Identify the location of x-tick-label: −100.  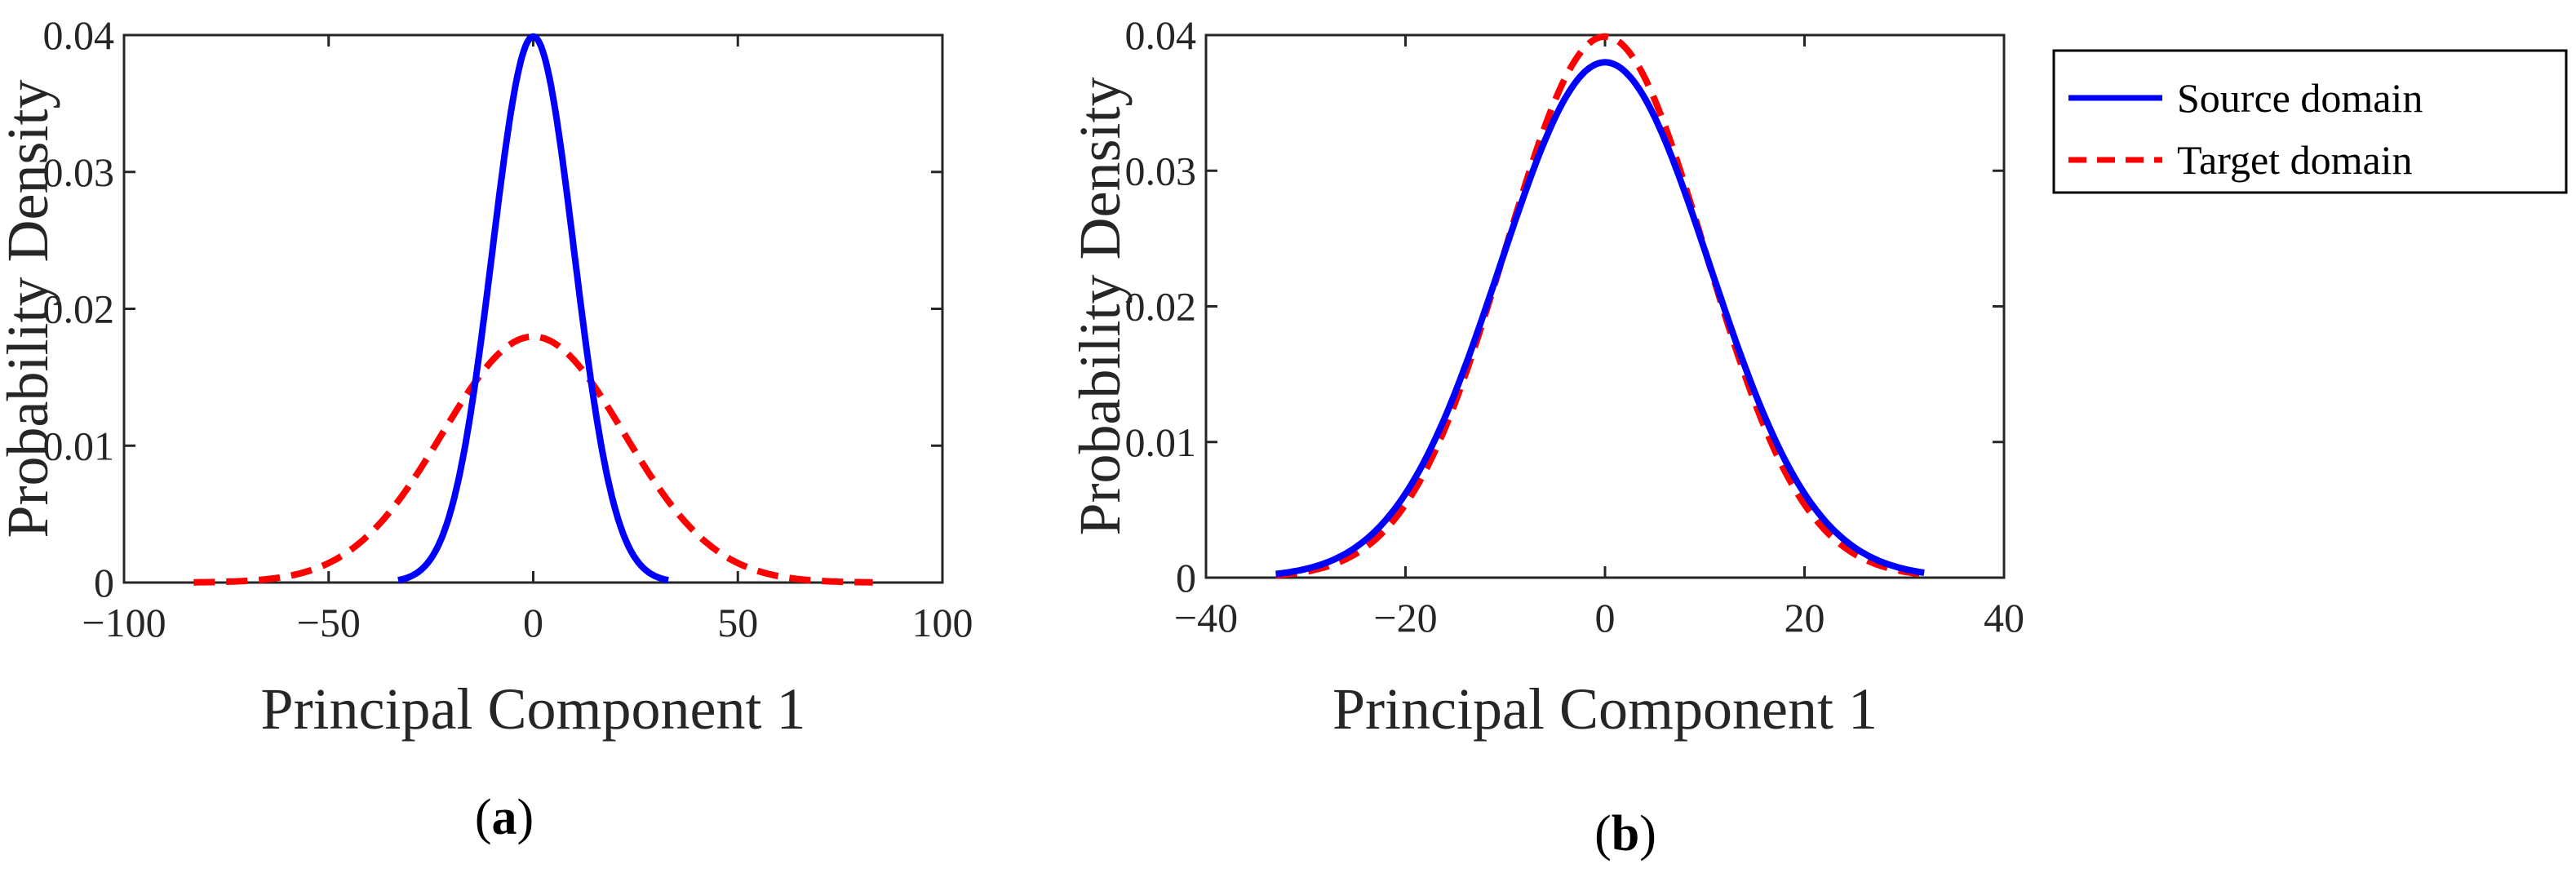
(124, 622).